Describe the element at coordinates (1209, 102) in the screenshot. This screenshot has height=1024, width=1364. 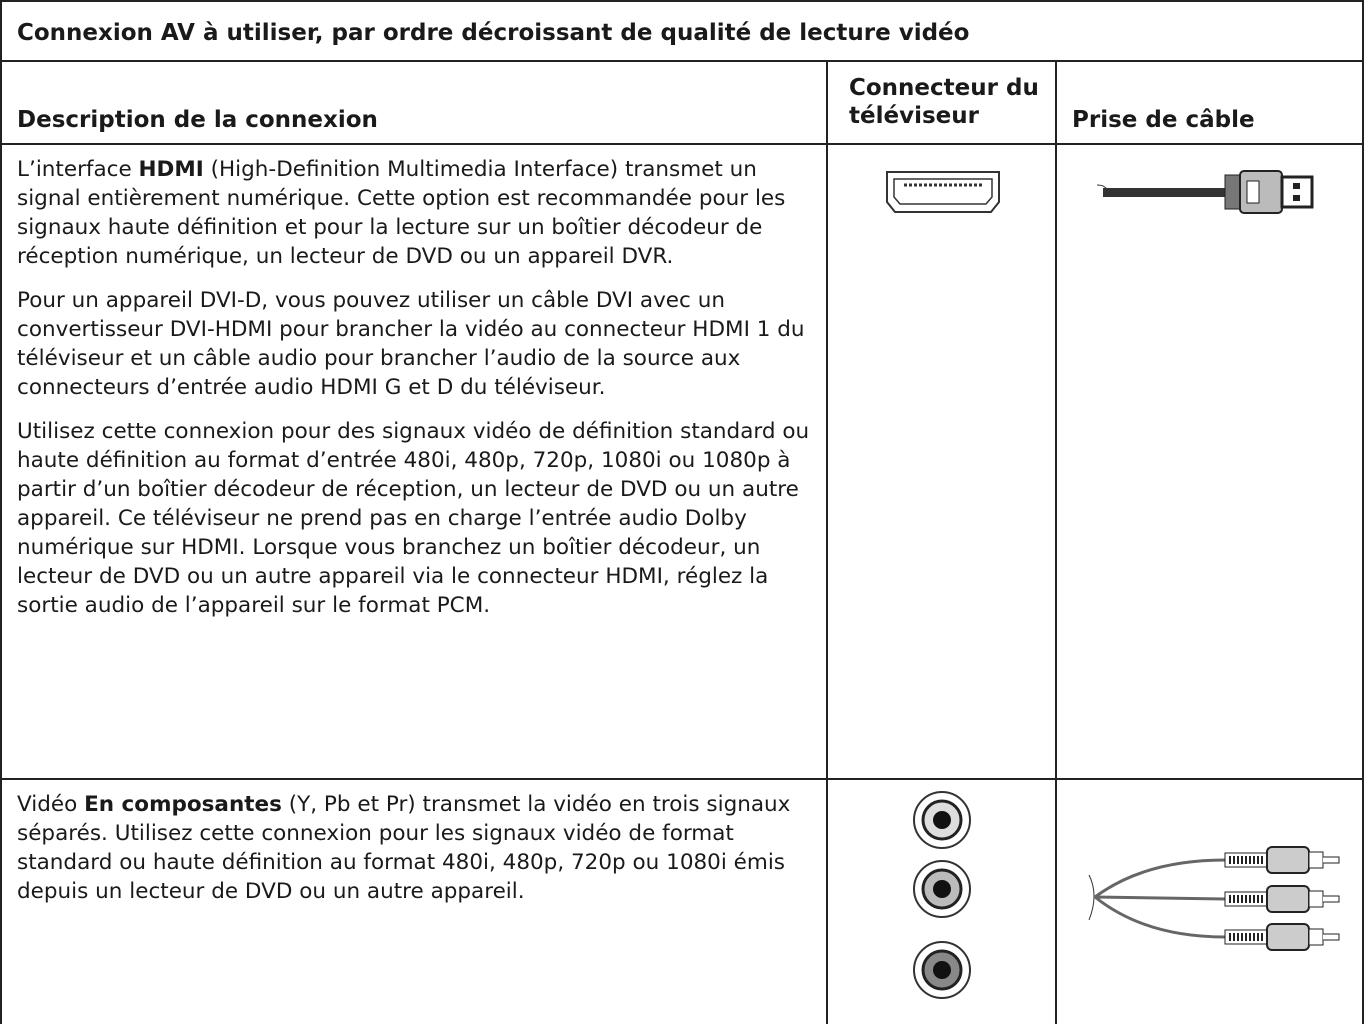
I see `column-header: Prise de câble` at that location.